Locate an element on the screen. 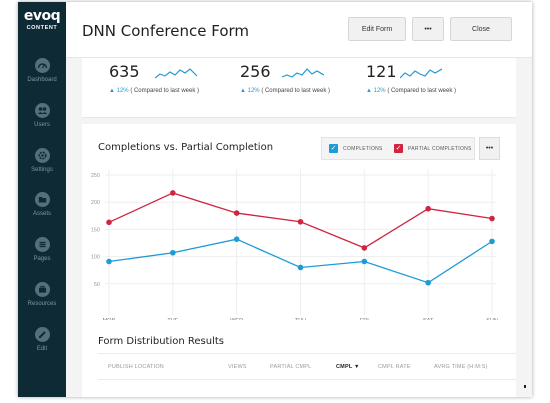 This screenshot has width=550, height=403. gear-icon is located at coordinates (42, 155).